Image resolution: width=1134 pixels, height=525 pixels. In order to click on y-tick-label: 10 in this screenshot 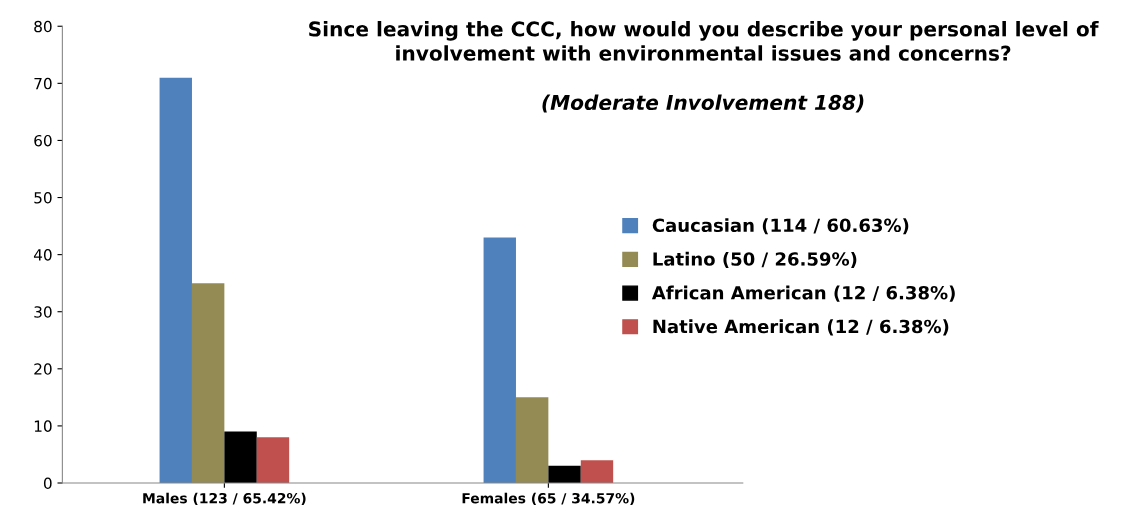, I will do `click(43, 426)`.